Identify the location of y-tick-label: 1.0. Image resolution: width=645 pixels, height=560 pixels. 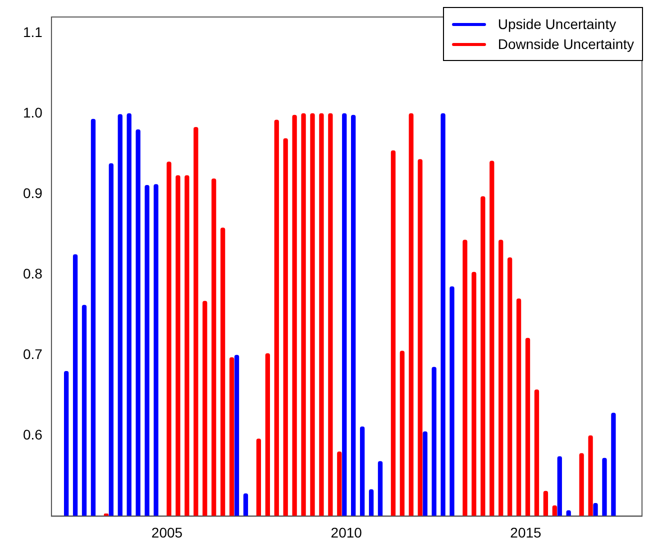
(32, 112).